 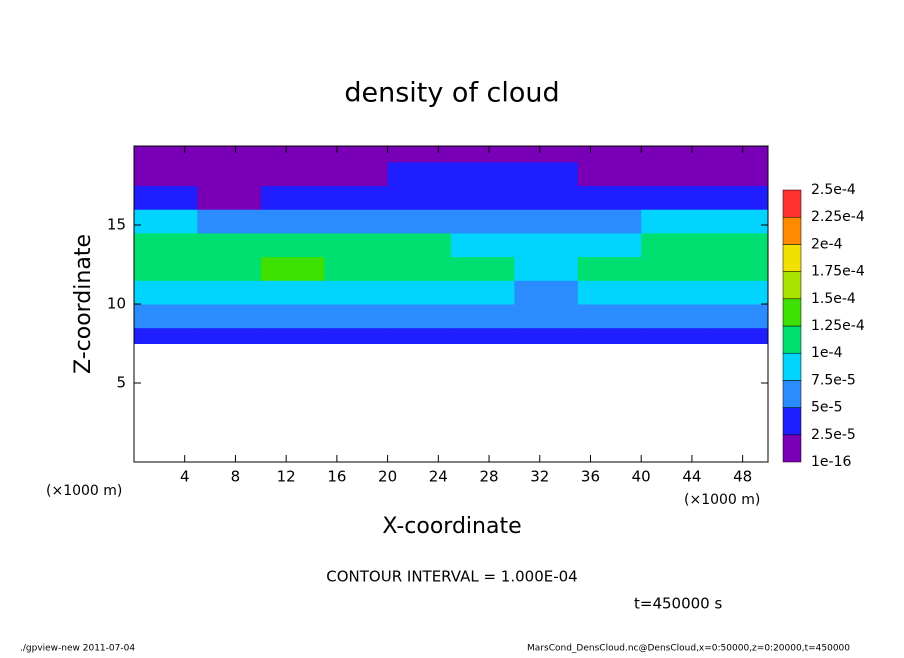 I want to click on y-tick-label: 15, so click(x=116, y=225).